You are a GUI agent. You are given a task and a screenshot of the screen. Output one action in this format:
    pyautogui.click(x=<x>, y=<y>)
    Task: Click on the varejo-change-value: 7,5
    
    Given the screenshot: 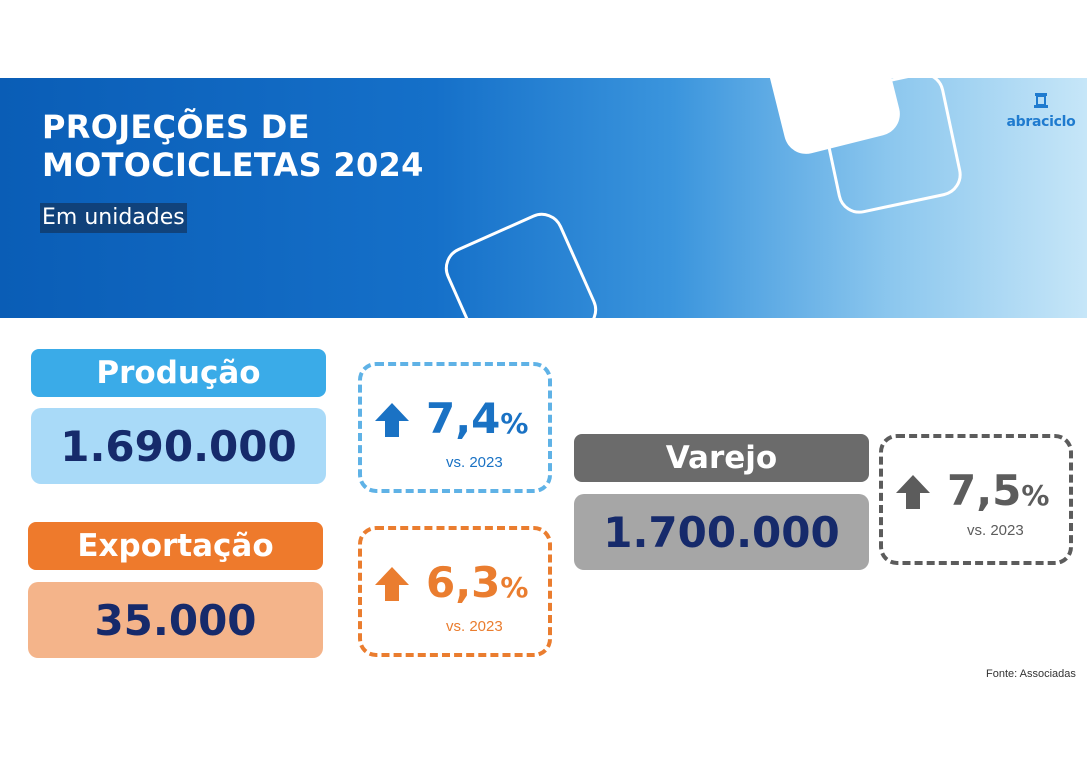 What is the action you would take?
    pyautogui.click(x=984, y=490)
    